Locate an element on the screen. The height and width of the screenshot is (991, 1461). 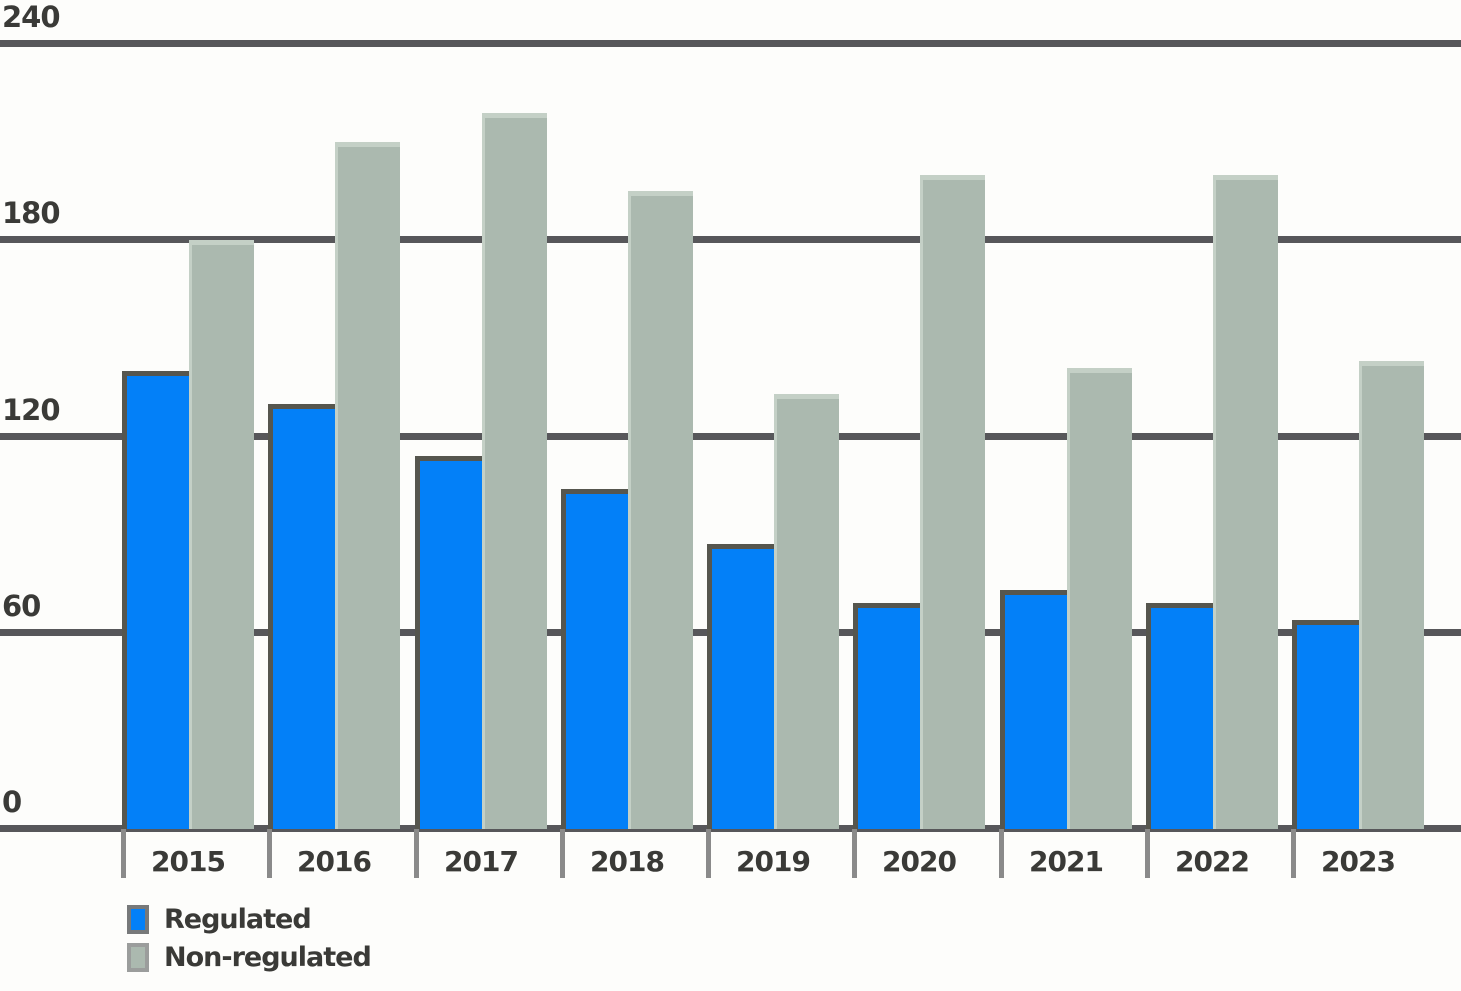
x-axis-category-label: 2022 is located at coordinates (1212, 861).